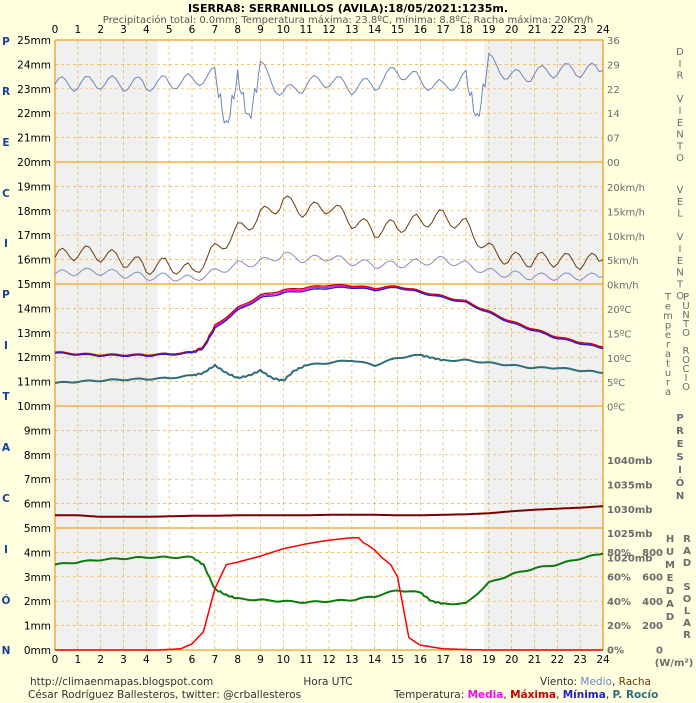 The height and width of the screenshot is (703, 696). Describe the element at coordinates (488, 660) in the screenshot. I see `x-tick-bottom: 19` at that location.